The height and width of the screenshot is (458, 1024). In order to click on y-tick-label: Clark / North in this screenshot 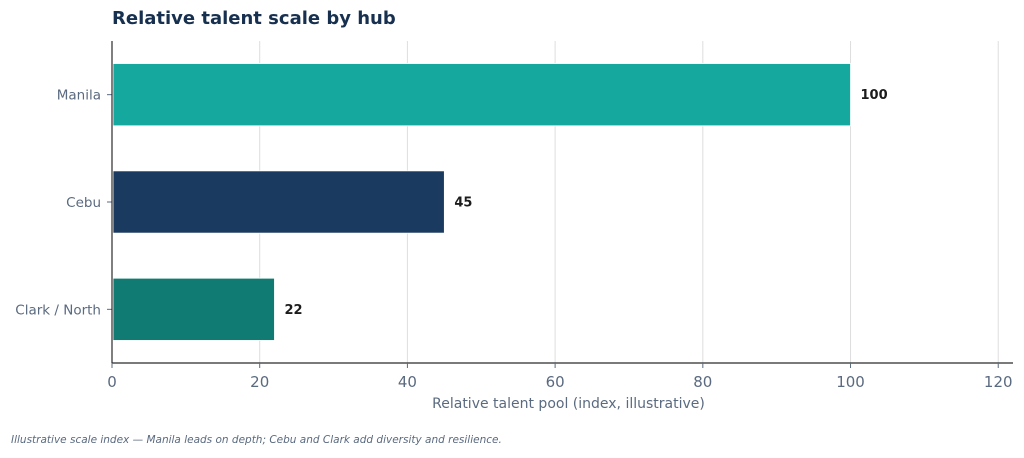, I will do `click(58, 310)`.